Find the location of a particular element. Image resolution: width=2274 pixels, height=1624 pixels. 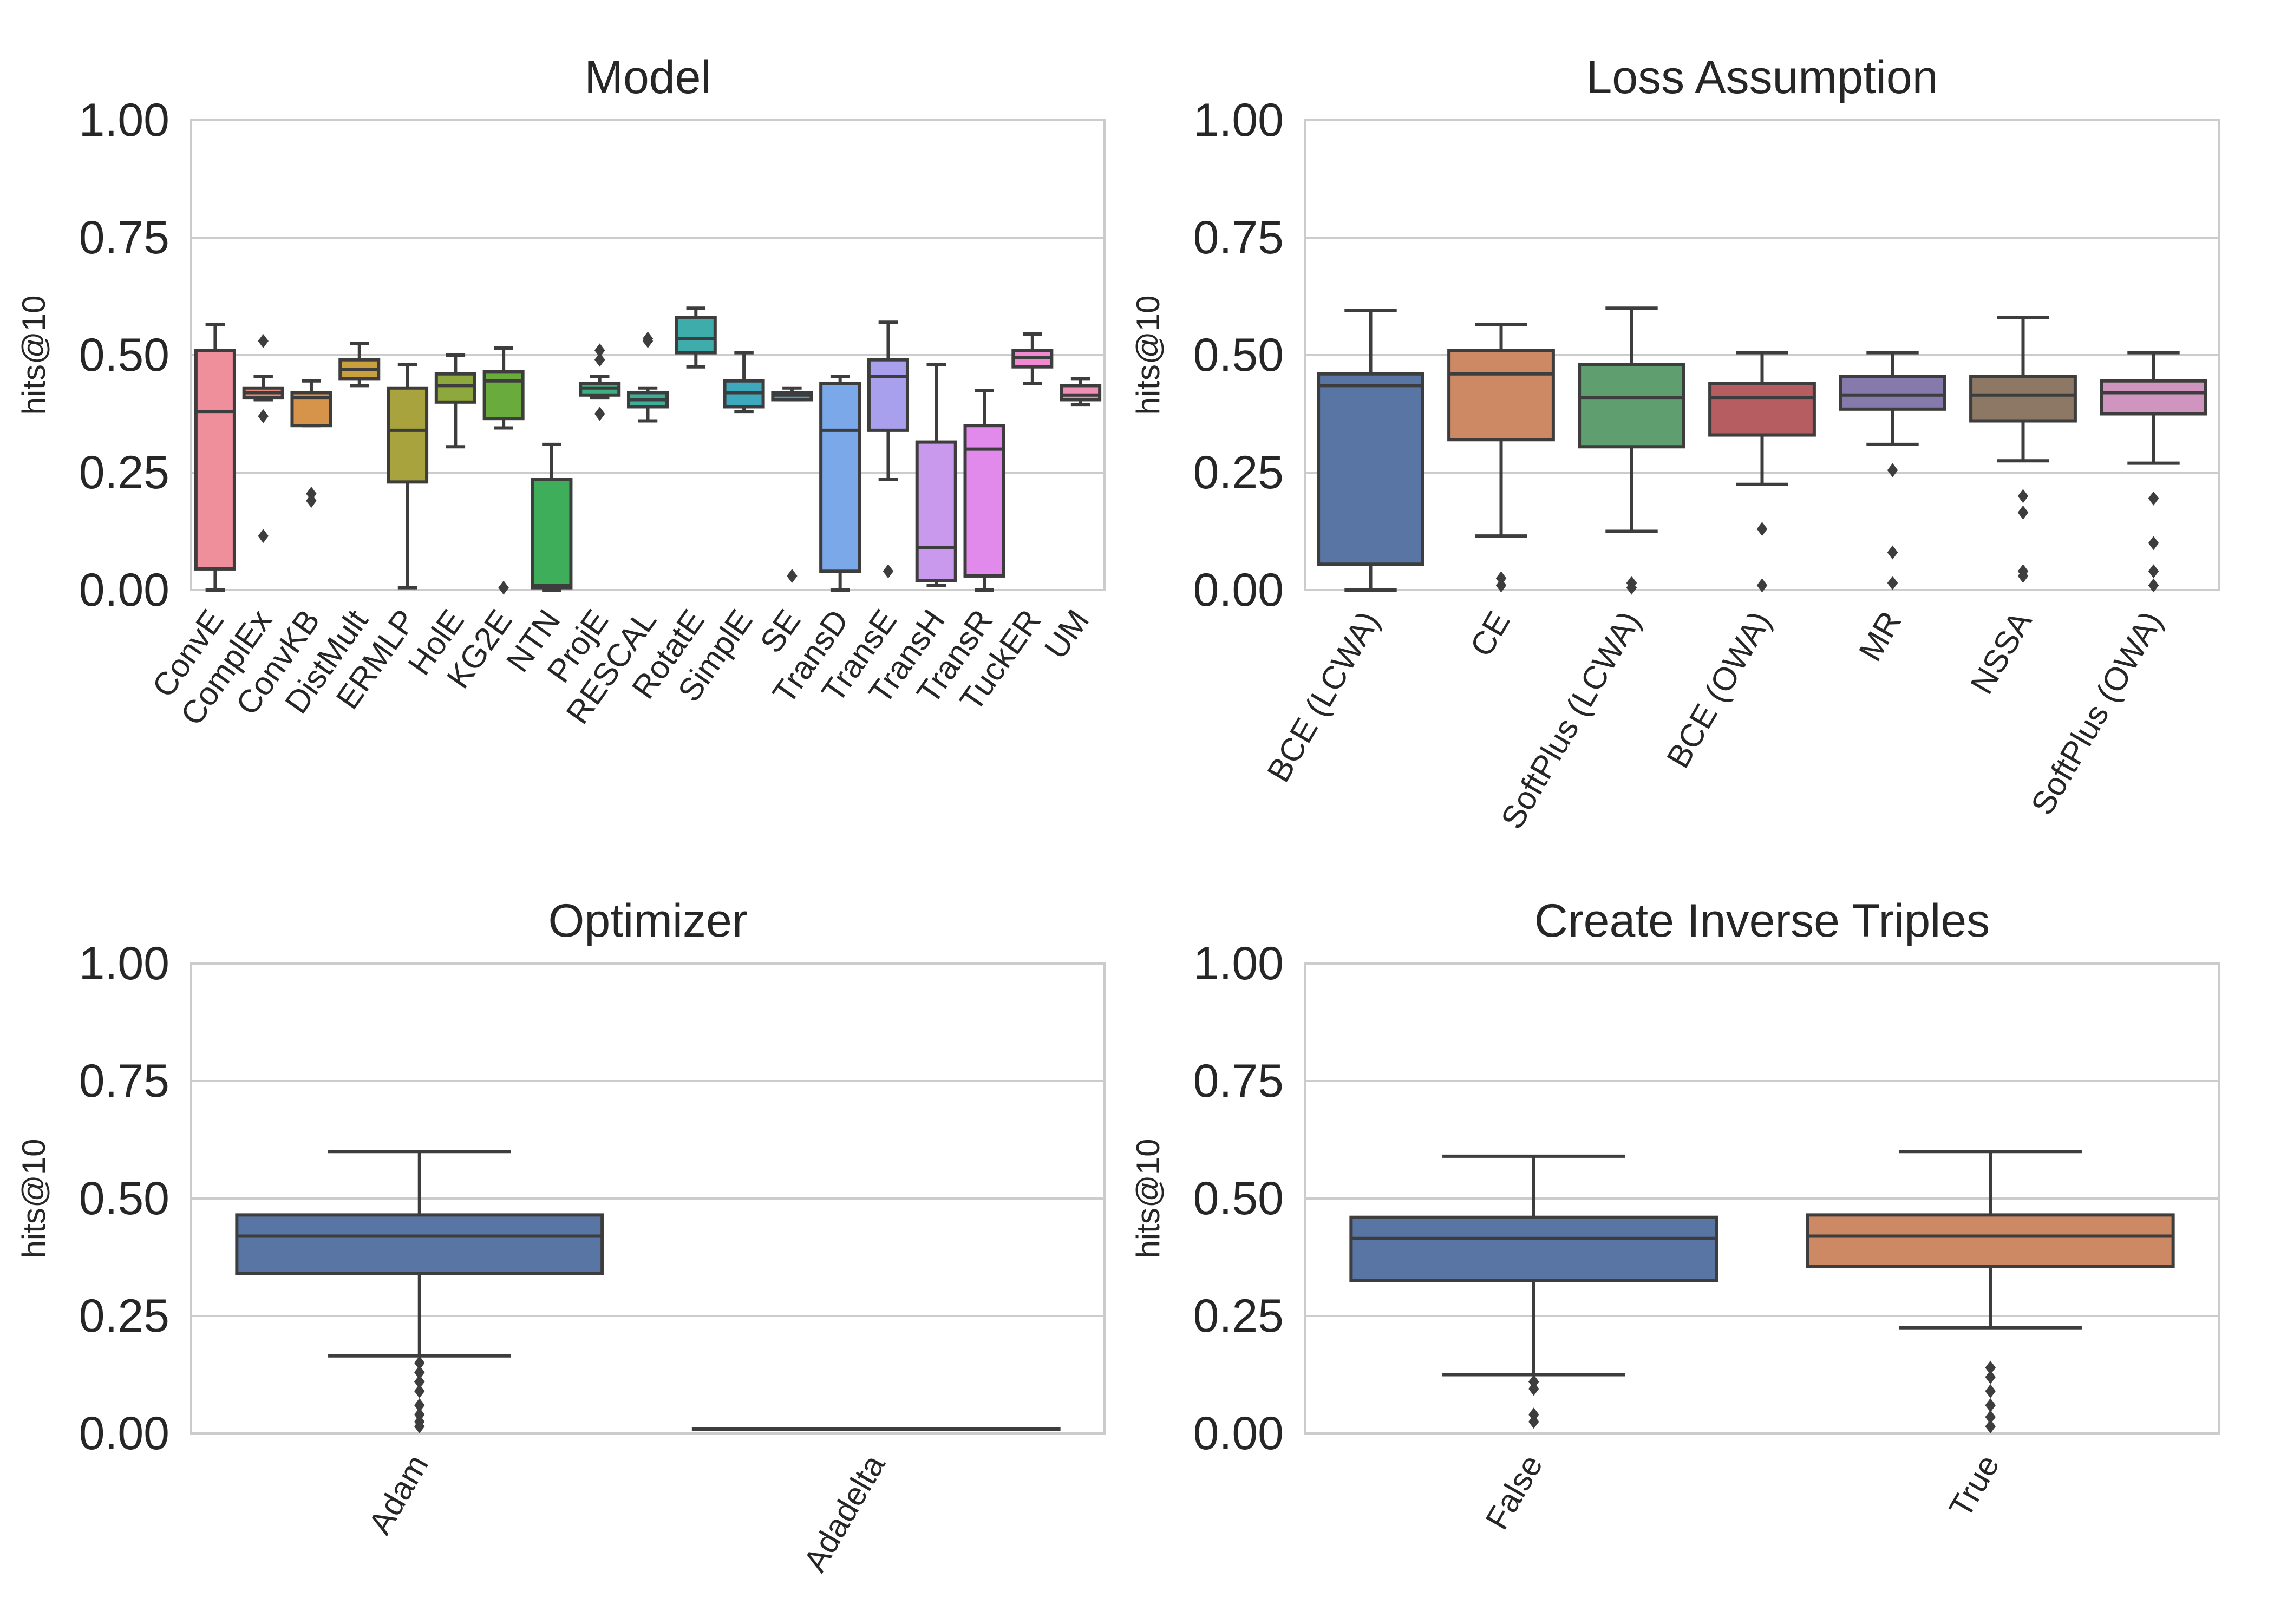

chart-title: Optimizer is located at coordinates (648, 921).